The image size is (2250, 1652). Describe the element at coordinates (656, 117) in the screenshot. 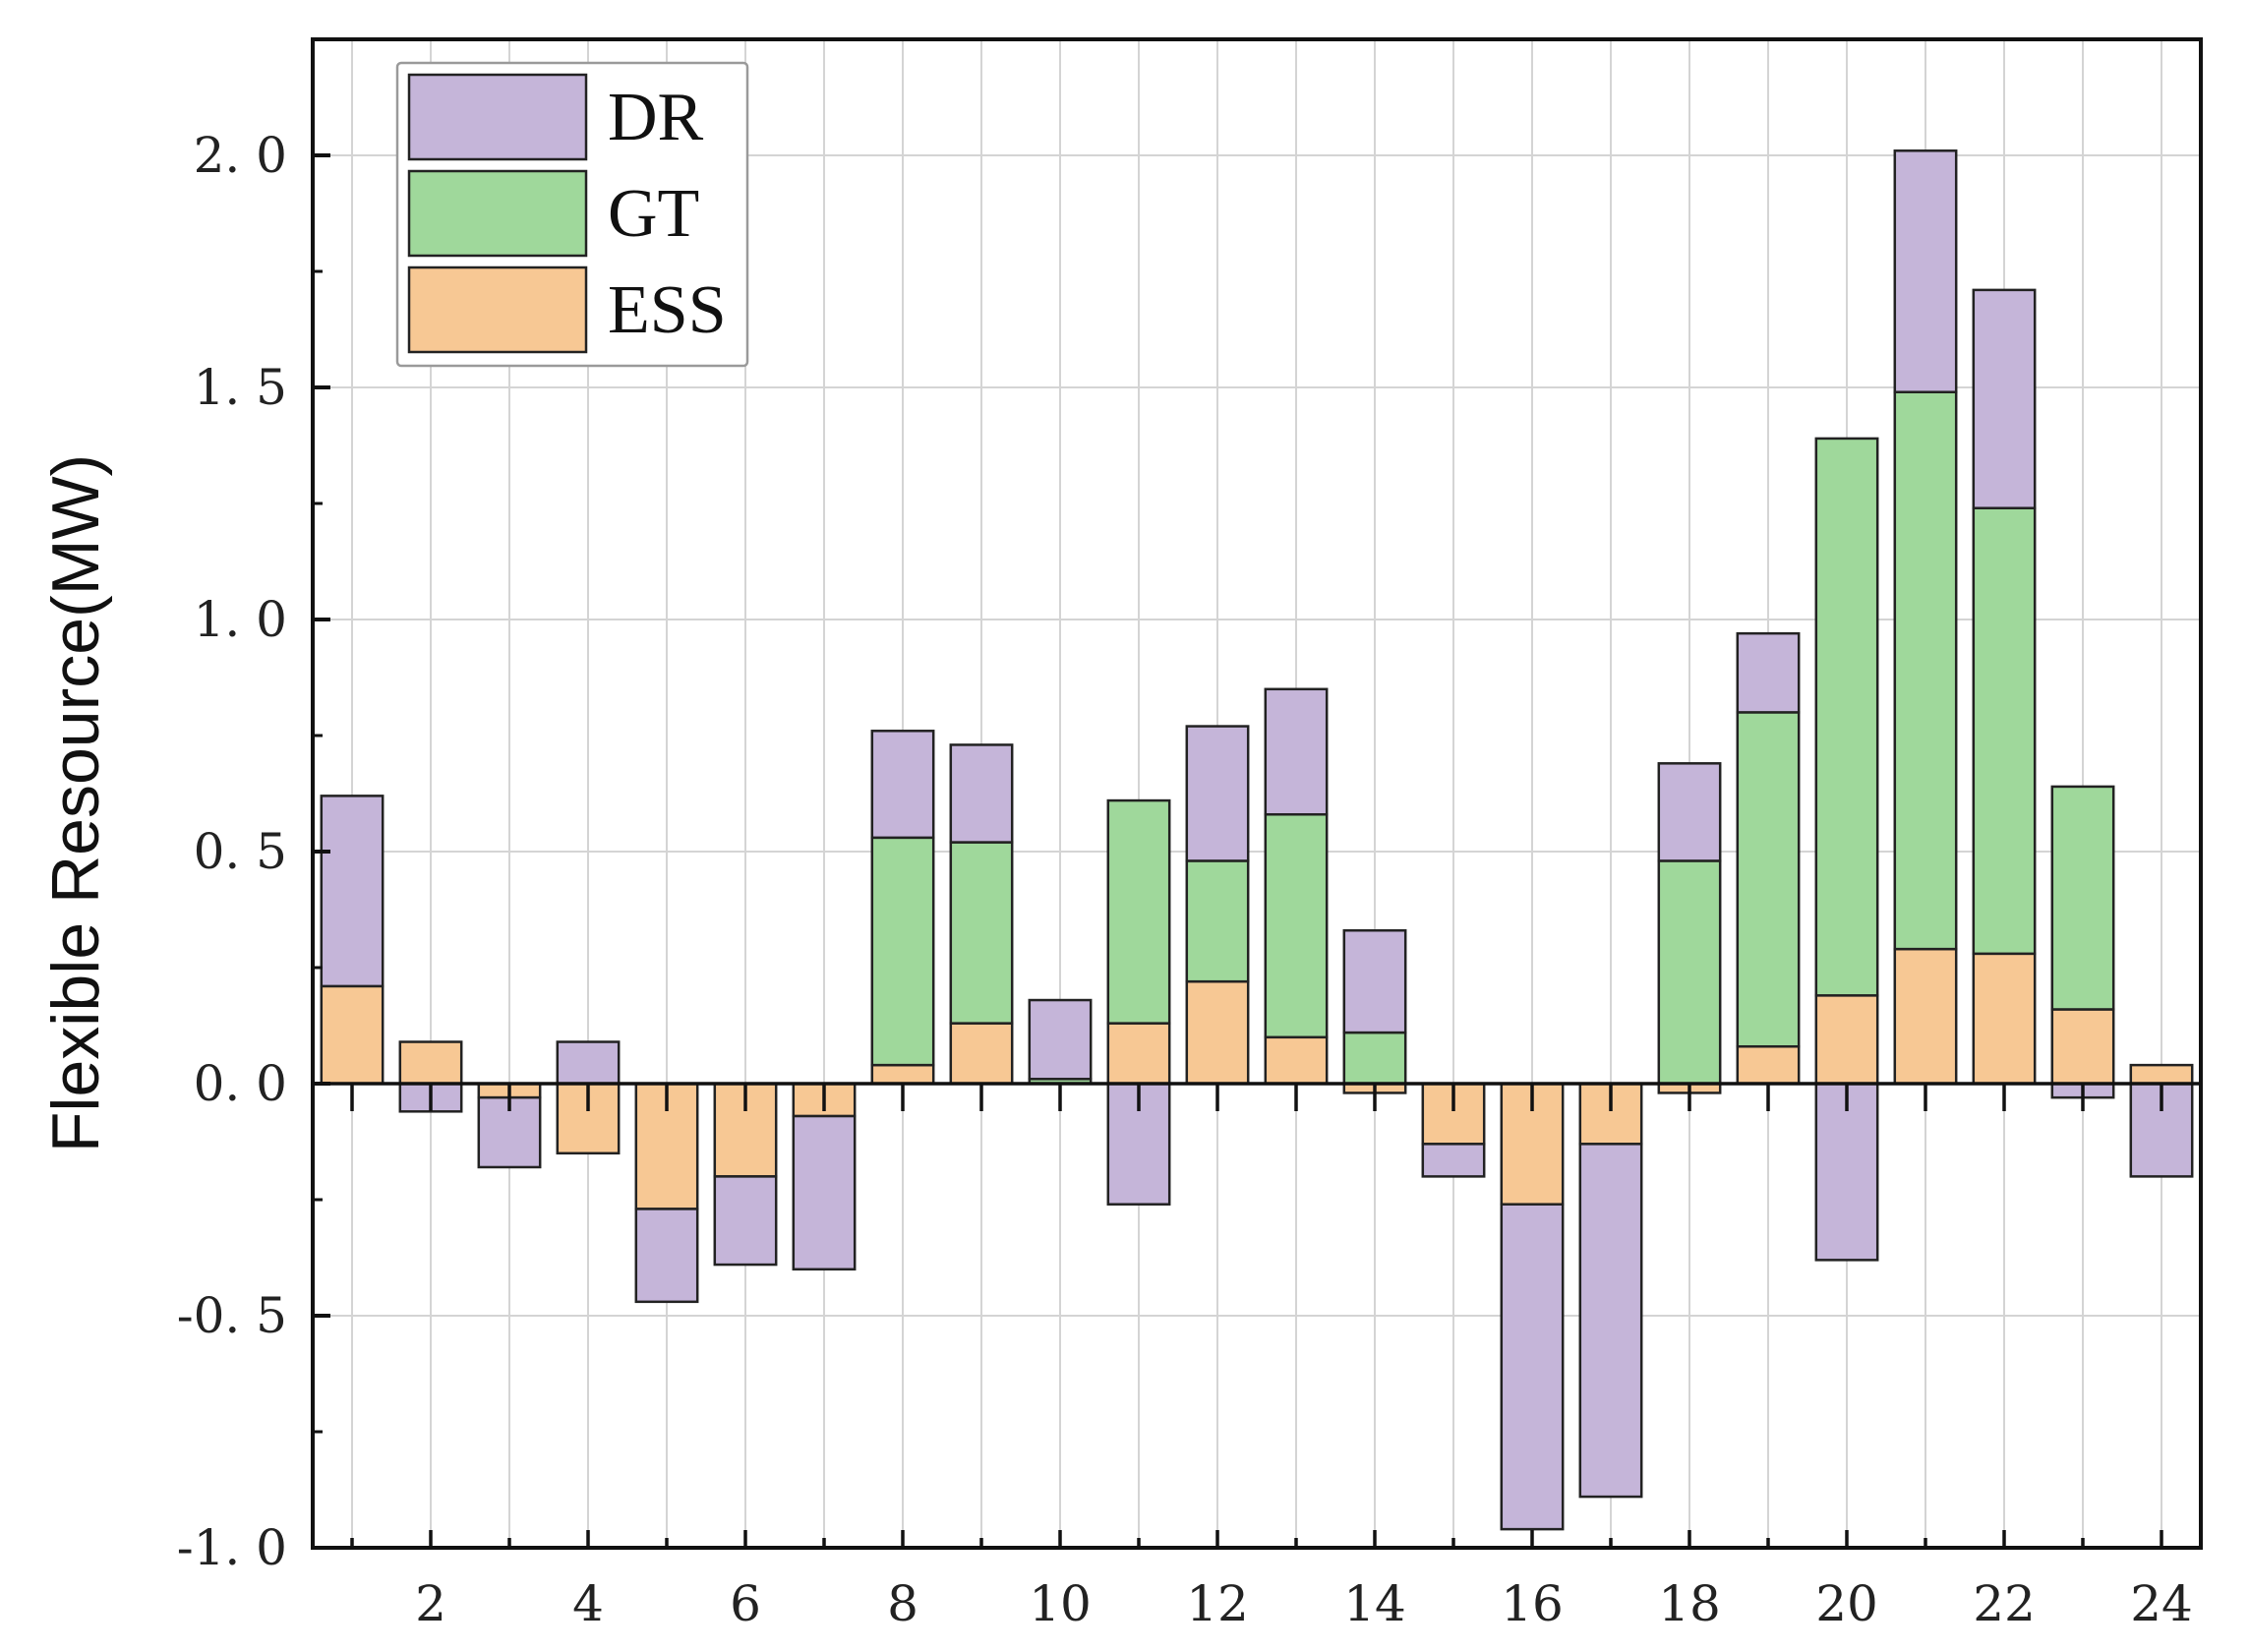

I see `legend-label-dr: DR` at that location.